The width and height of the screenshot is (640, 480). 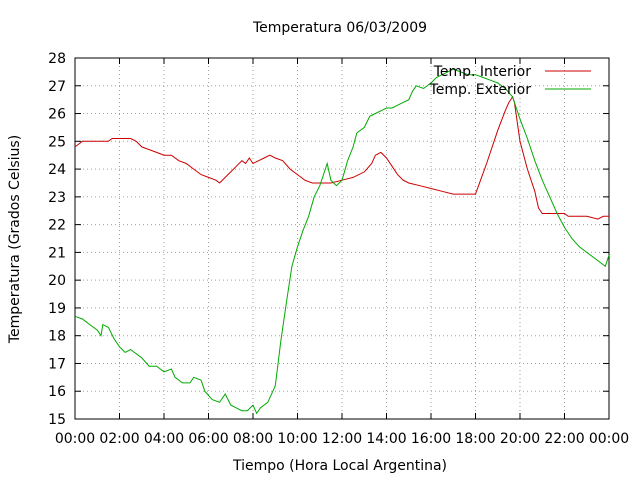 What do you see at coordinates (431, 439) in the screenshot?
I see `x-tick-label: 16:00` at bounding box center [431, 439].